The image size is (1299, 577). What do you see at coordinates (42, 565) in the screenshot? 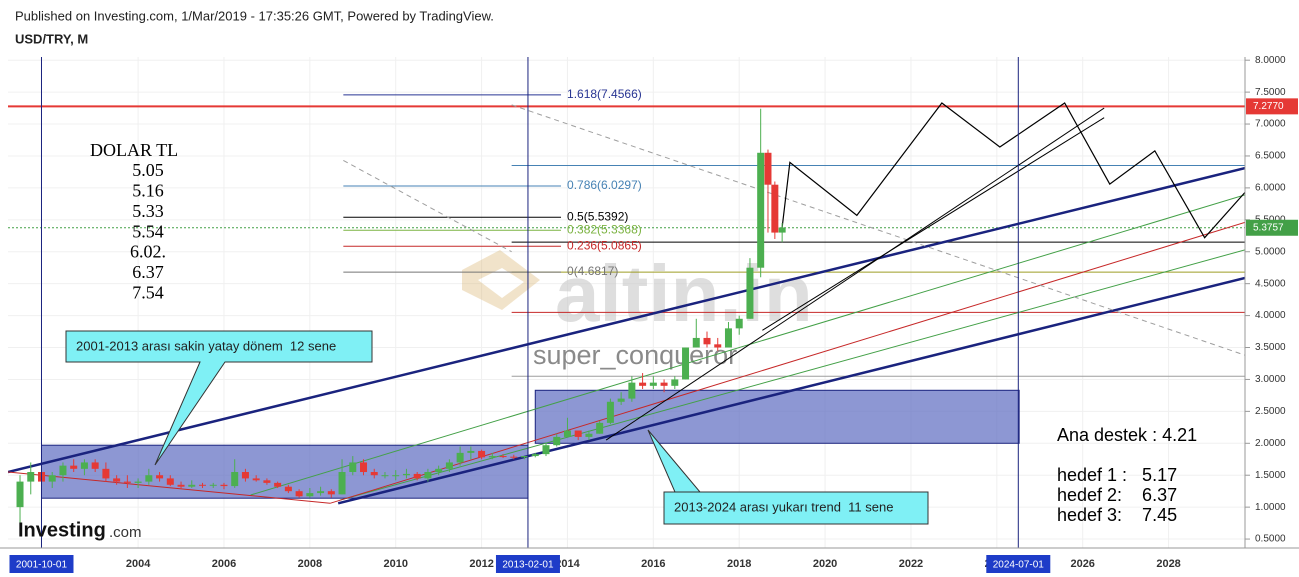
I see `date-tag-label: 2001-10-01` at bounding box center [42, 565].